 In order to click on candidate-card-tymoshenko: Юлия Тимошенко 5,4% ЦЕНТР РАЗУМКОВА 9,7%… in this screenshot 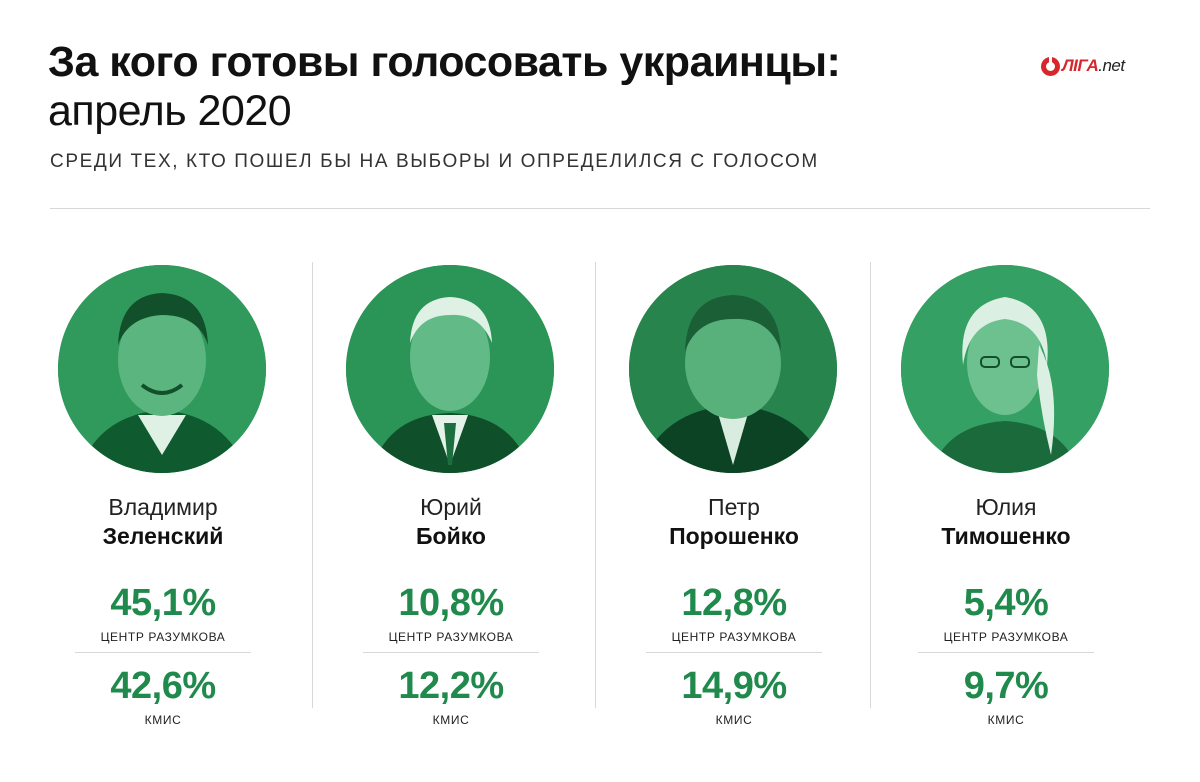, I will do `click(1006, 497)`.